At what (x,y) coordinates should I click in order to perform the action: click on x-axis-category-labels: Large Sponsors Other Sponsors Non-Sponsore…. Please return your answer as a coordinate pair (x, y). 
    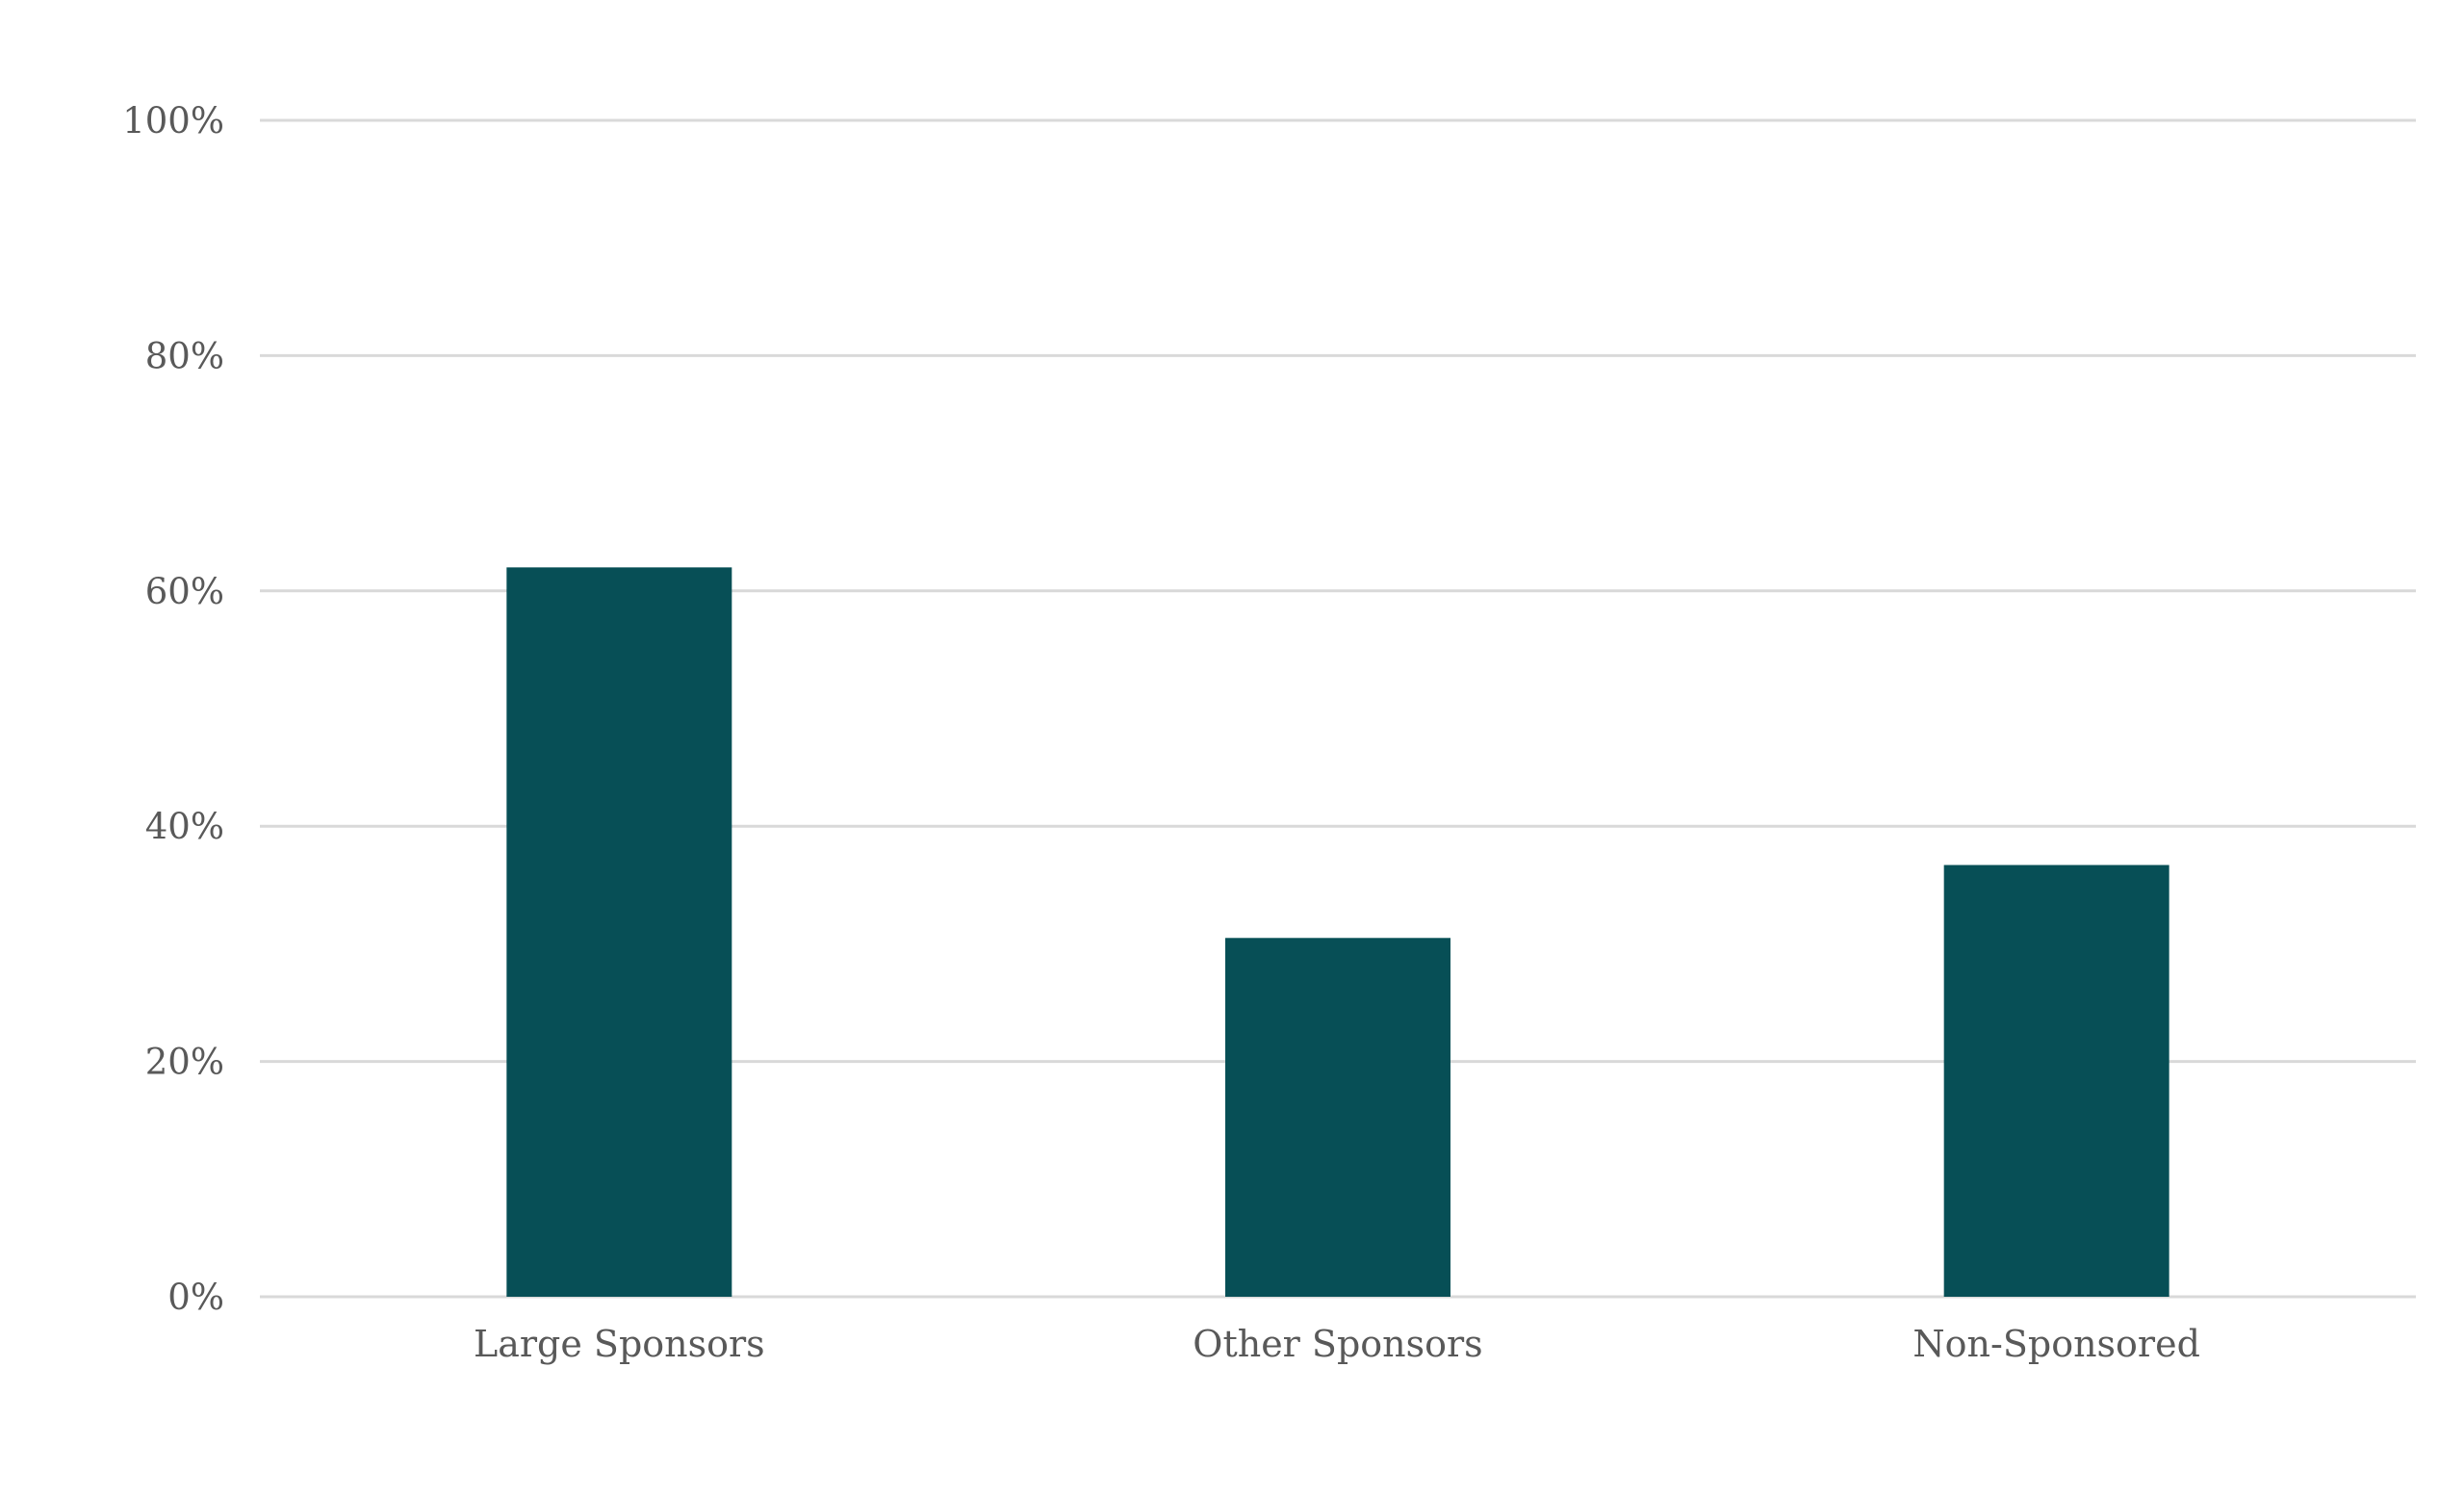
    Looking at the image, I should click on (1337, 1344).